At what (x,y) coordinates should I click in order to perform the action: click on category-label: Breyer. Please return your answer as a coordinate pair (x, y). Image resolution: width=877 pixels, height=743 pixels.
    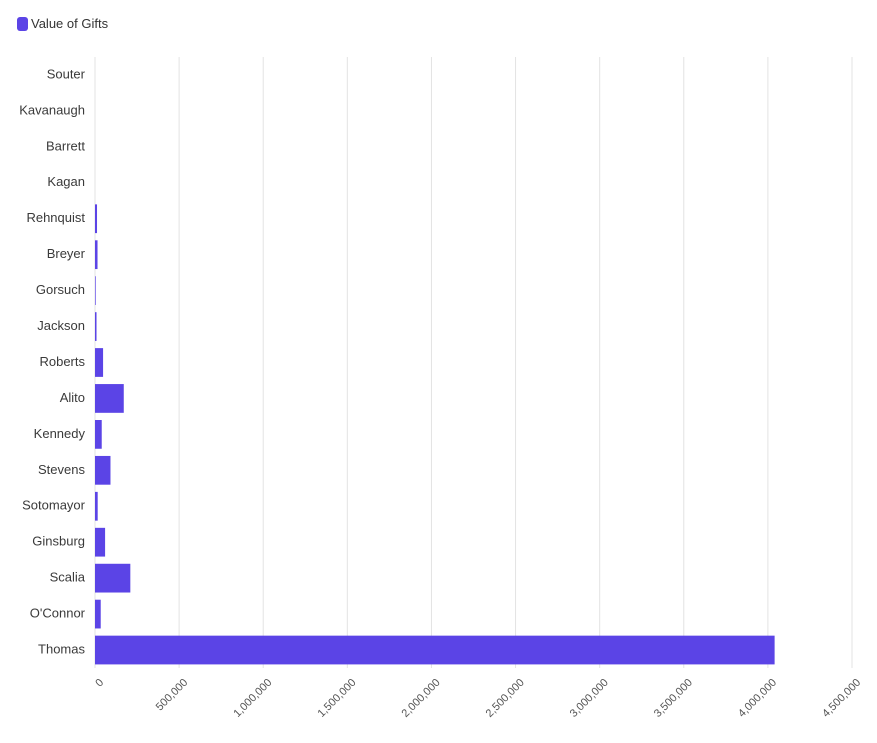
    Looking at the image, I should click on (66, 253).